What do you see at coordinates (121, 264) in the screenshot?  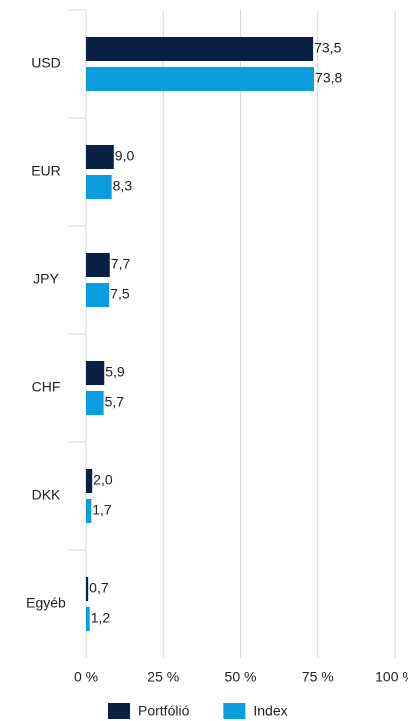 I see `data-label: 7,7` at bounding box center [121, 264].